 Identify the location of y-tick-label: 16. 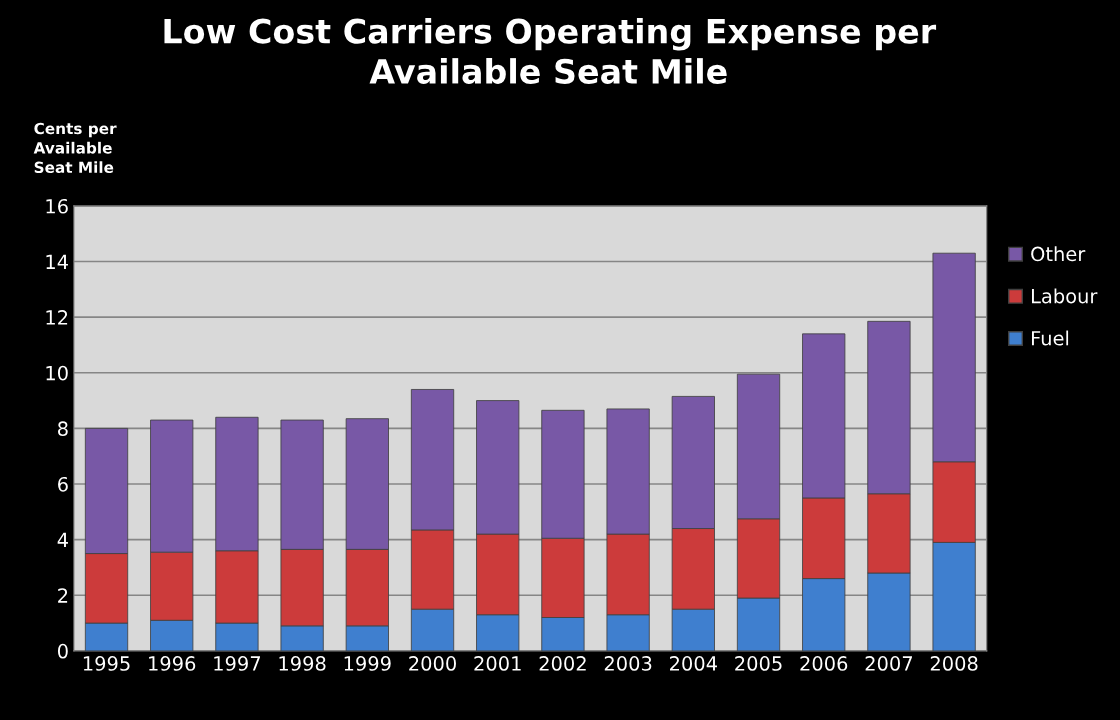
(57, 206).